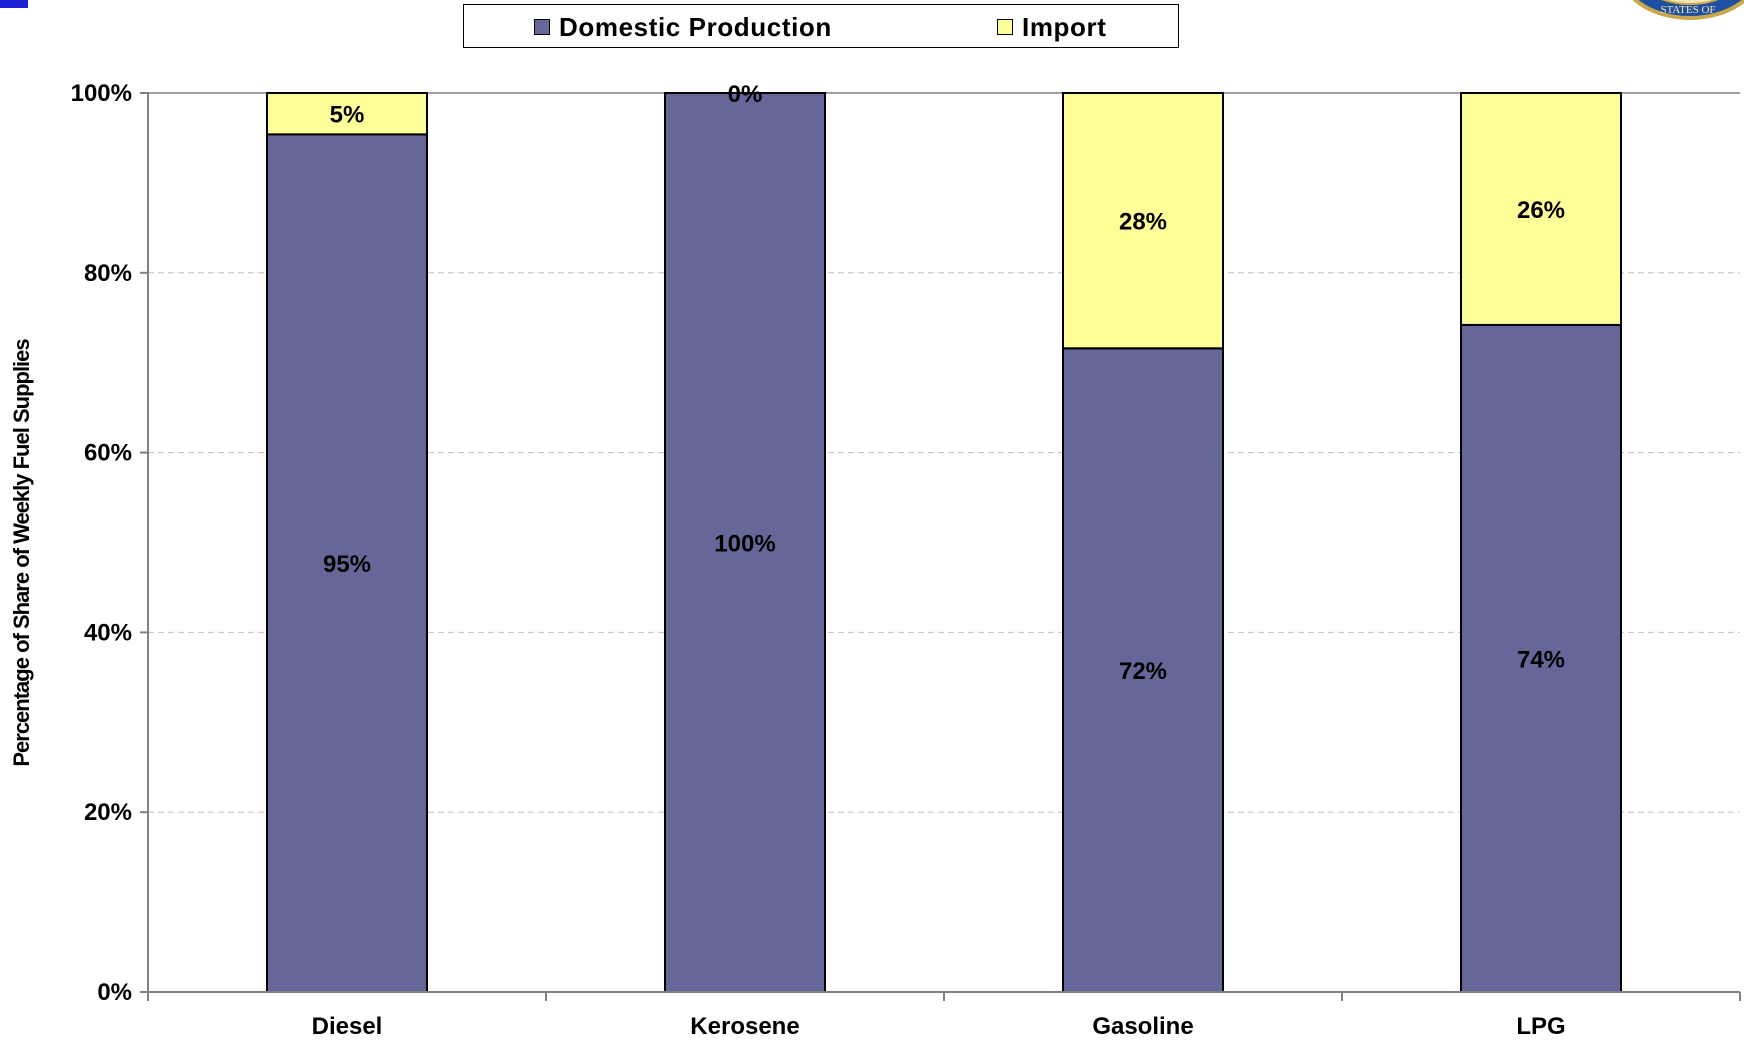  Describe the element at coordinates (542, 27) in the screenshot. I see `legend-swatch-domestic` at that location.